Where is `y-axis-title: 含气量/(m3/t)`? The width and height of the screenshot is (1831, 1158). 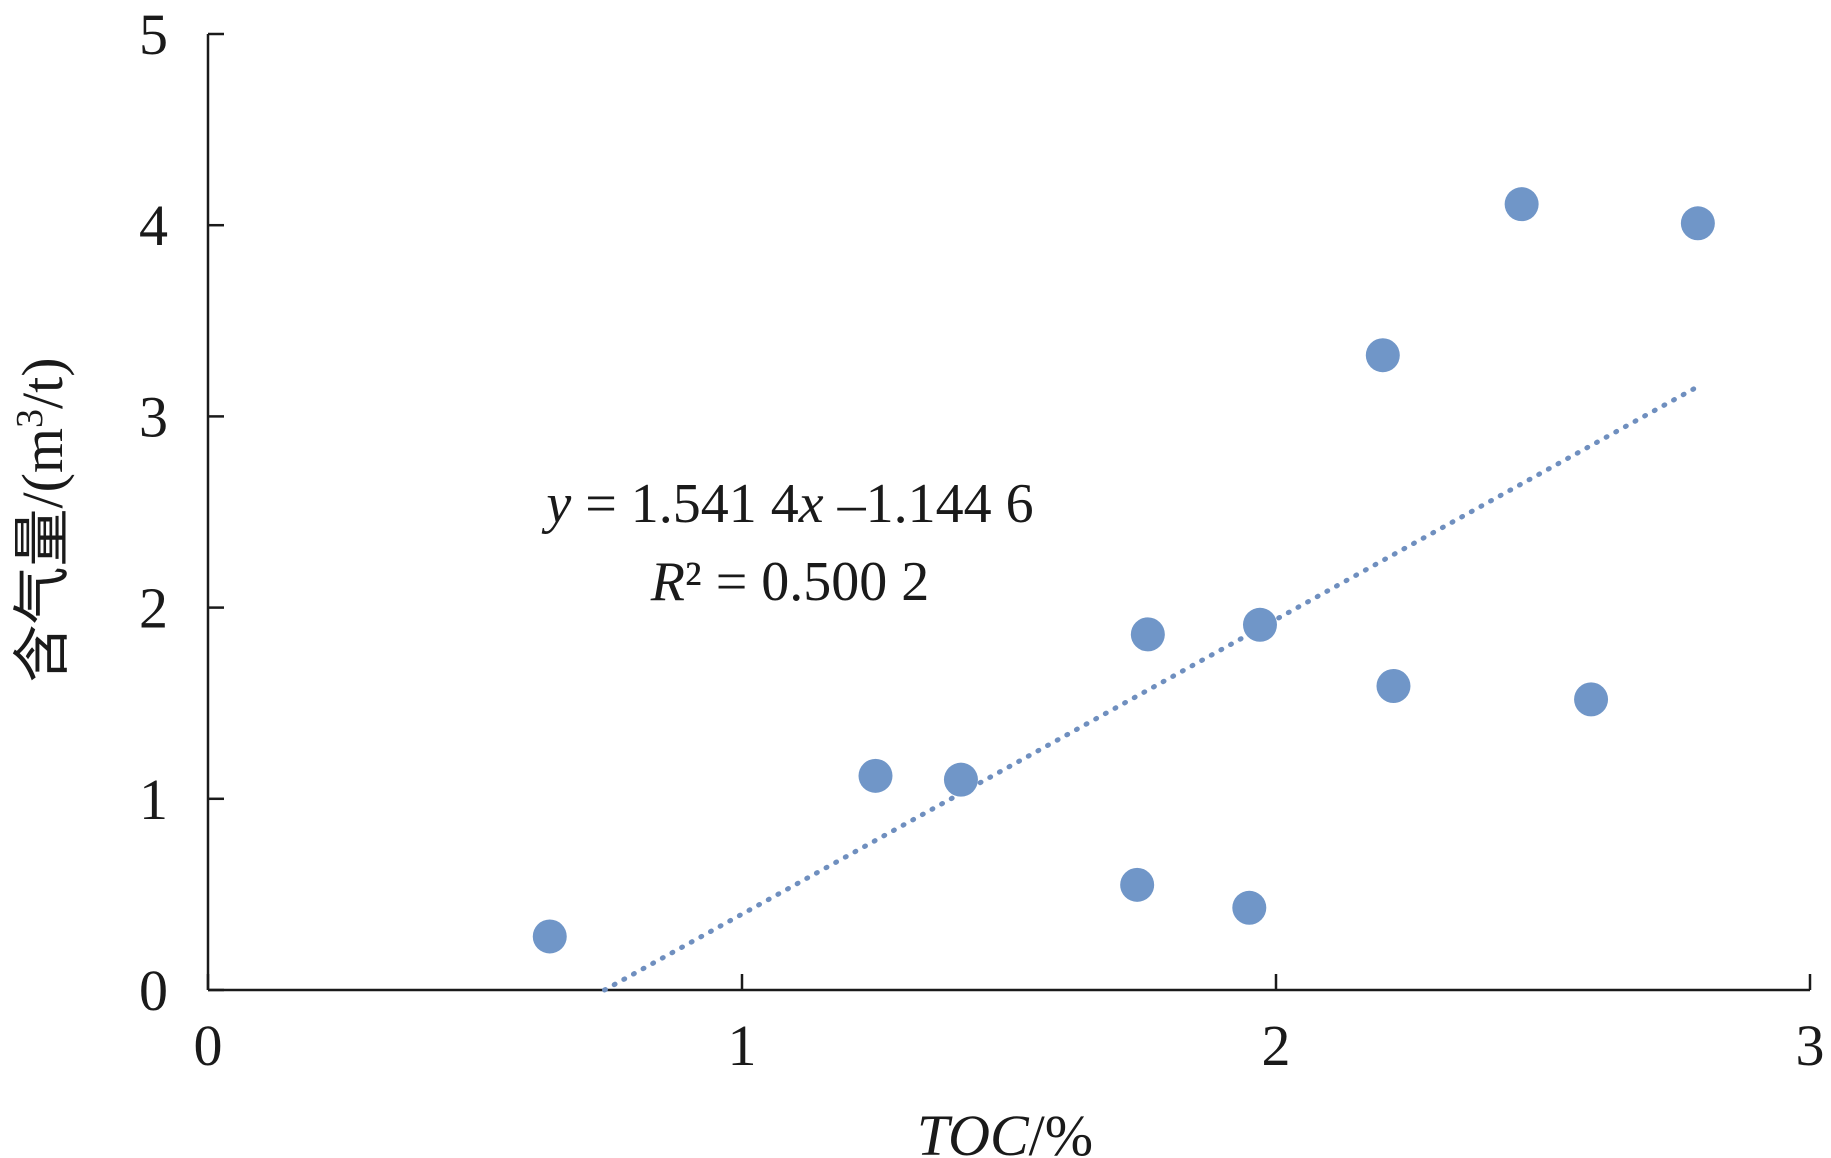 y-axis-title: 含气量/(m3/t) is located at coordinates (42, 519).